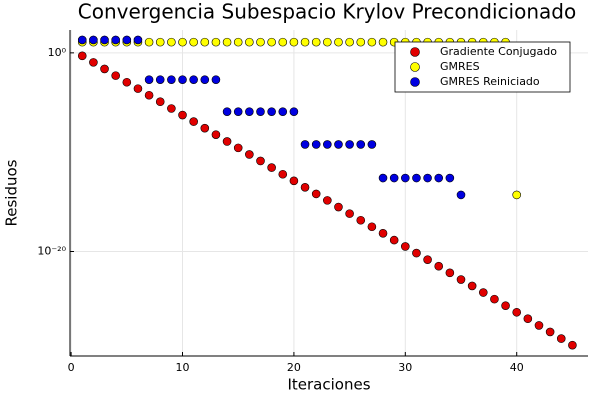  Describe the element at coordinates (405, 367) in the screenshot. I see `x-tick-label: 30` at that location.